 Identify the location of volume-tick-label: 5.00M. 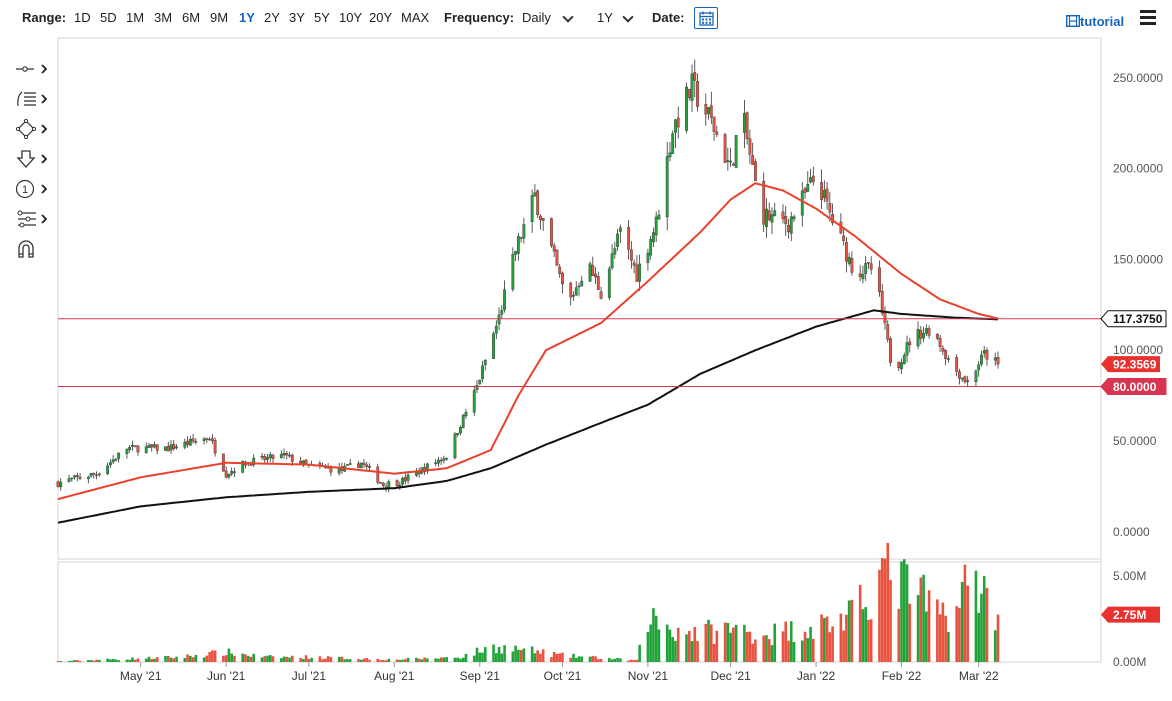
(1129, 576).